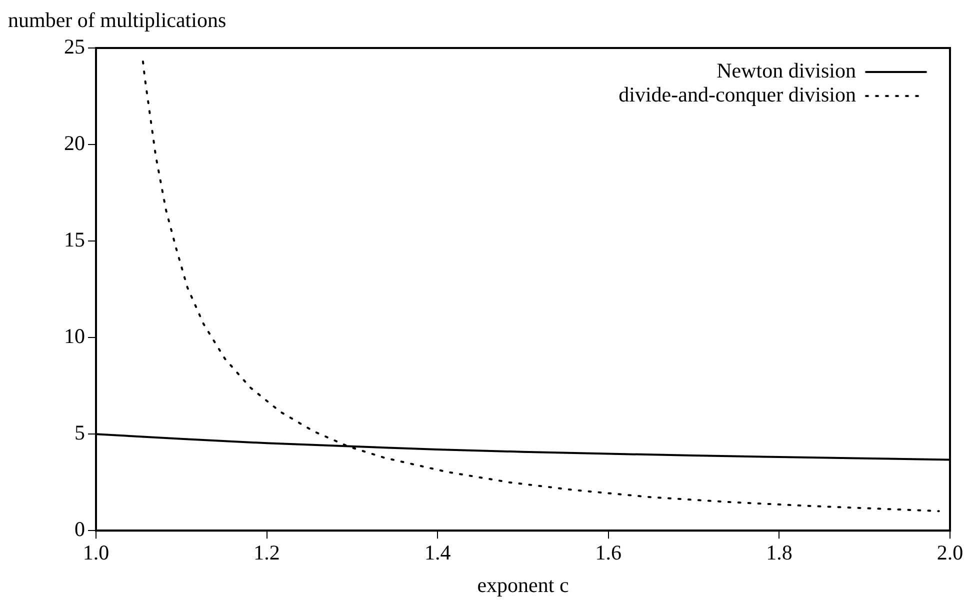 Image resolution: width=969 pixels, height=603 pixels. Describe the element at coordinates (779, 552) in the screenshot. I see `x-tick-label: 1.8` at that location.